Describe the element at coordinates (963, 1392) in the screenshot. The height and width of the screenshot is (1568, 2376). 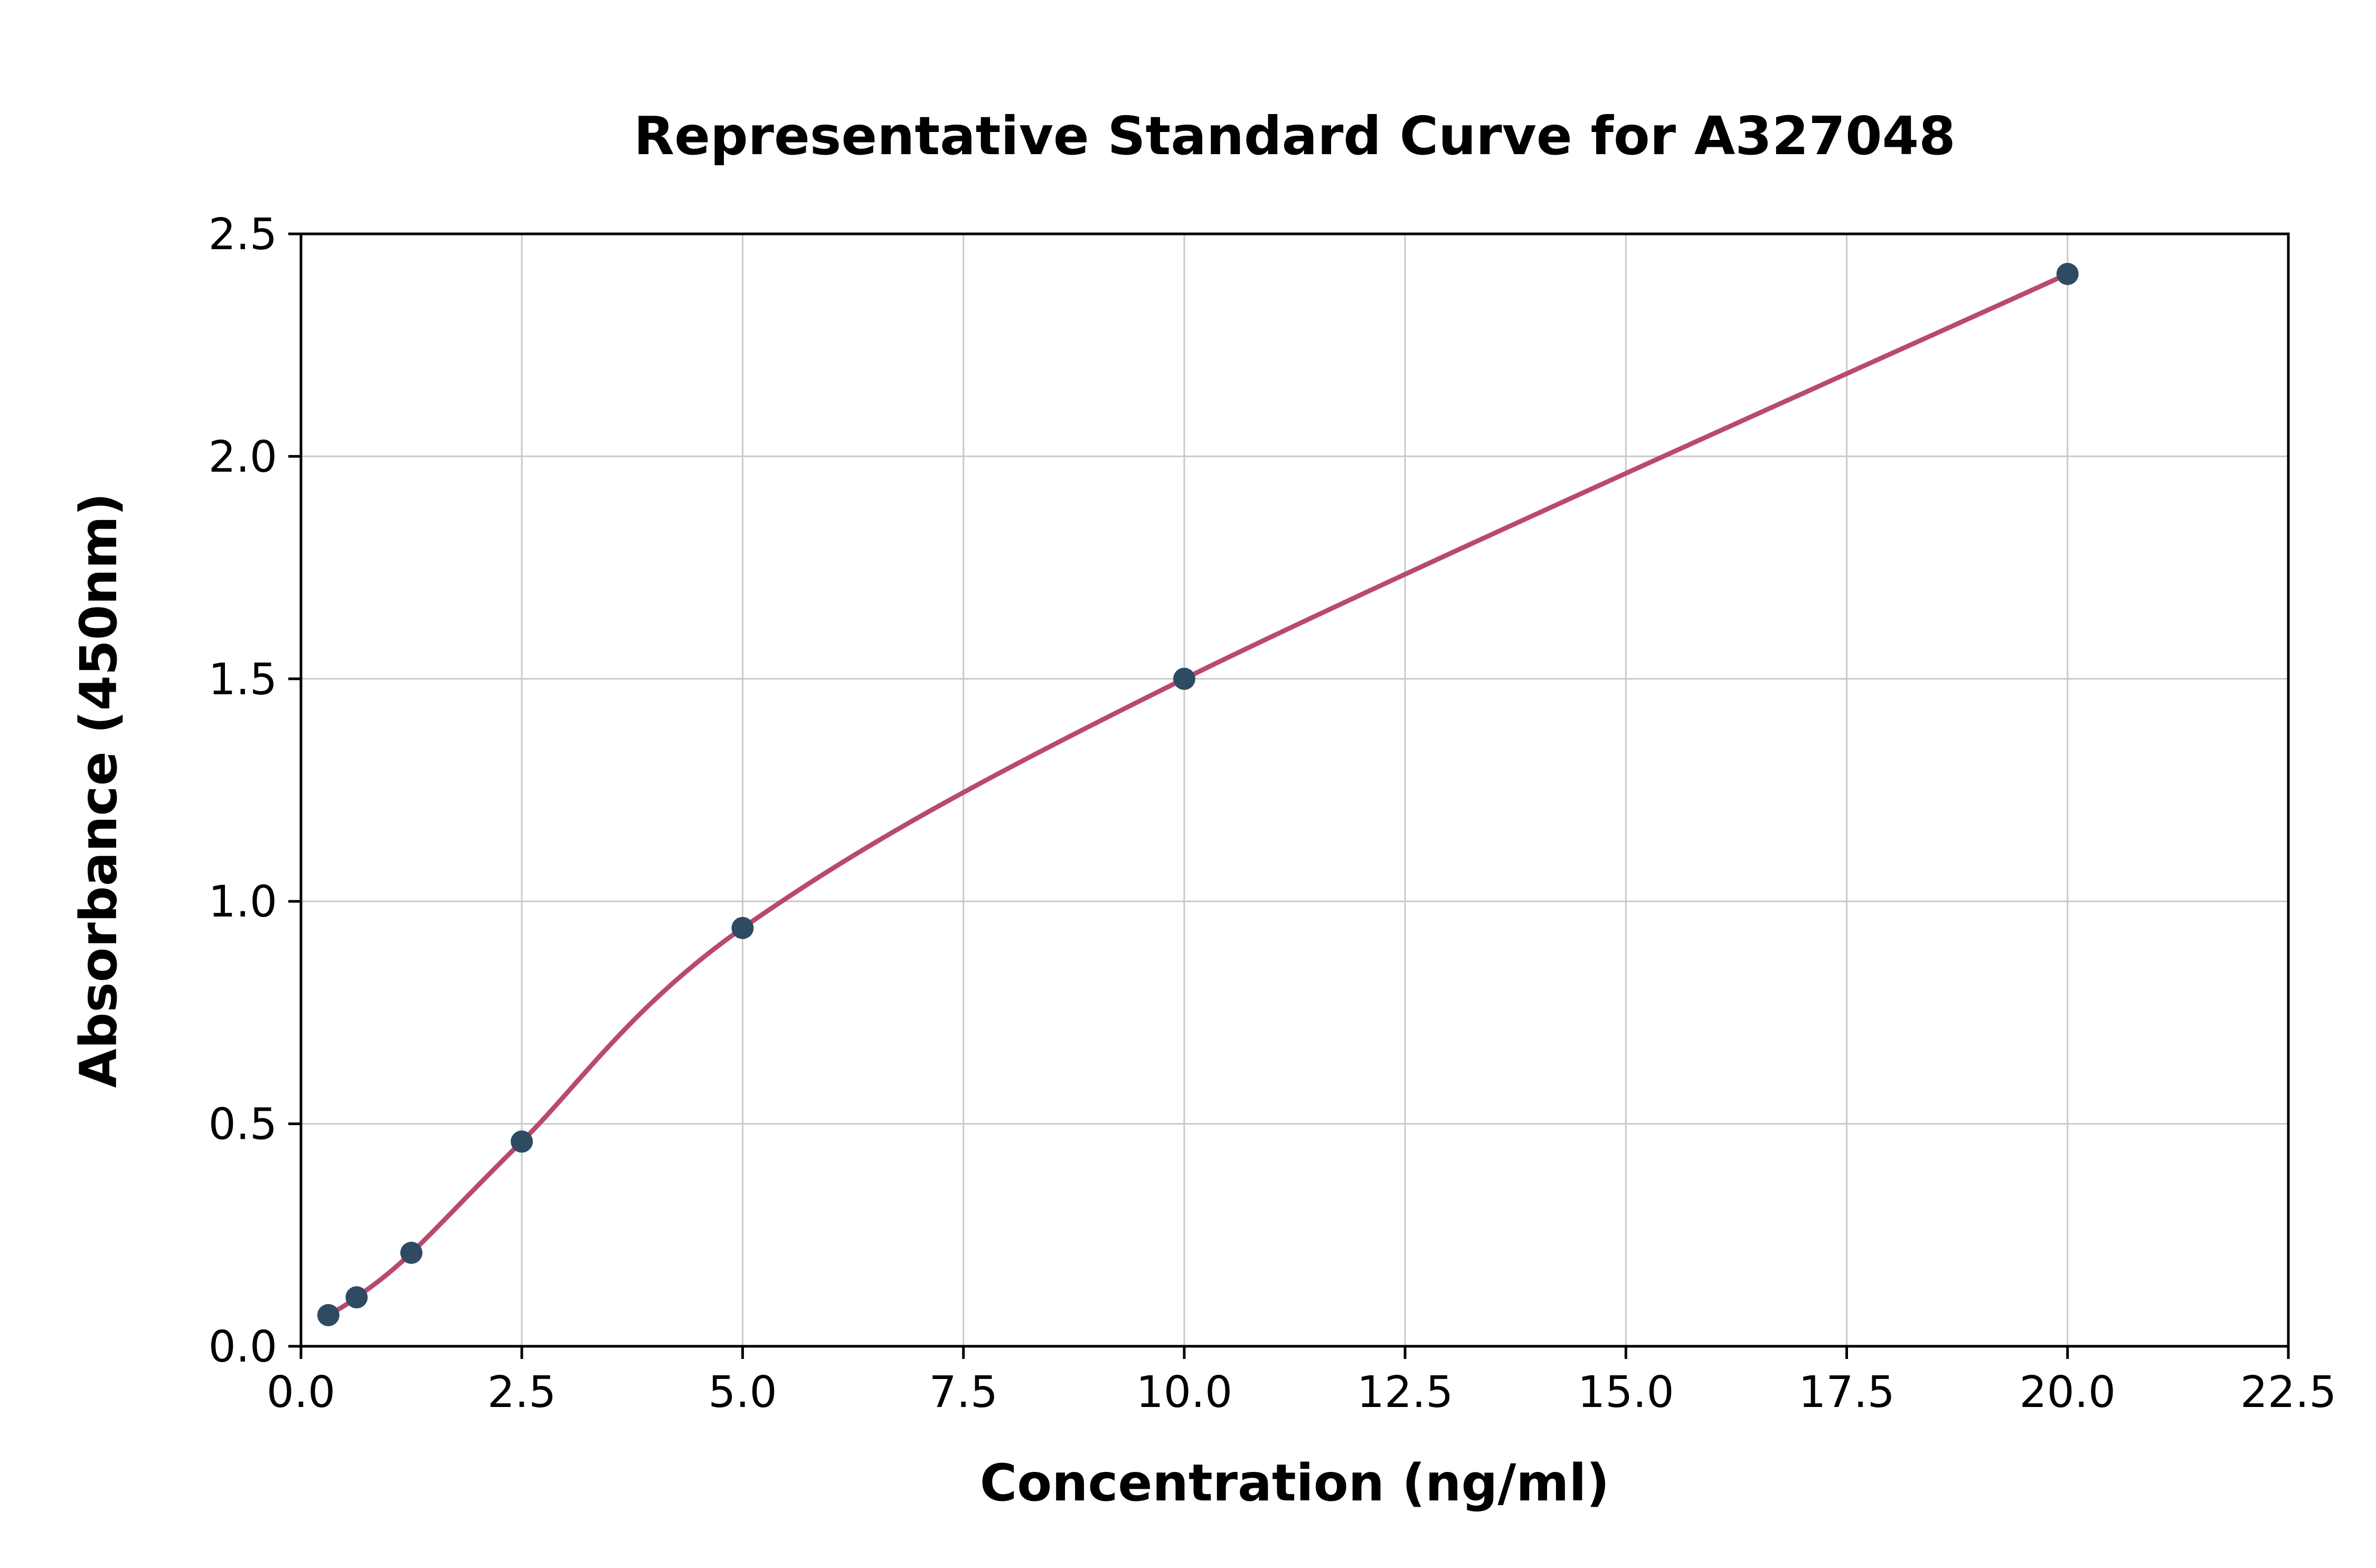
I see `x-tick-label: 7.5` at that location.